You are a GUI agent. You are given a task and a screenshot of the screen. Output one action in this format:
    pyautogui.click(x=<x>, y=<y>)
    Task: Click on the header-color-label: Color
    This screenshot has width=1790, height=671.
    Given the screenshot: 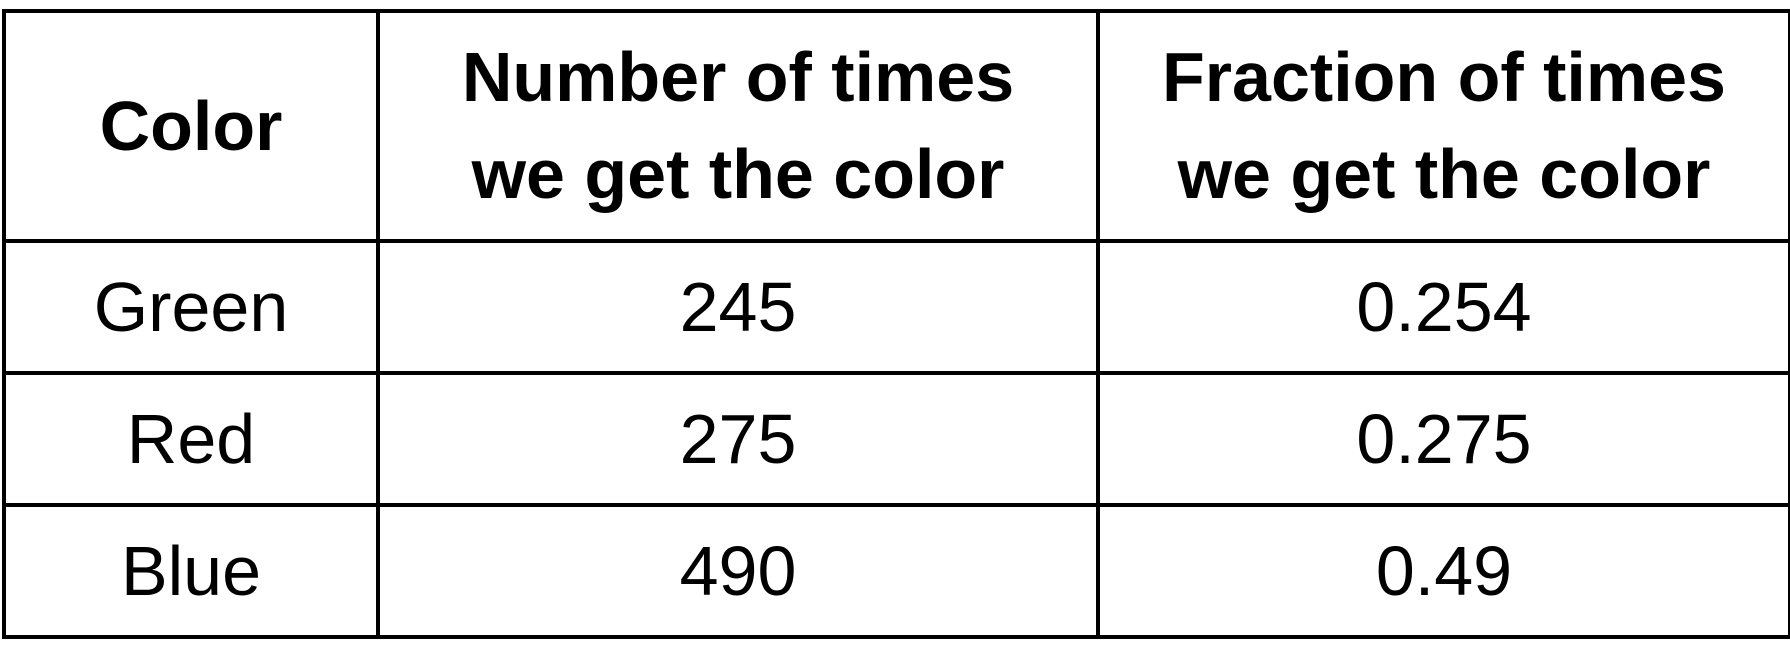 What is the action you would take?
    pyautogui.click(x=191, y=125)
    